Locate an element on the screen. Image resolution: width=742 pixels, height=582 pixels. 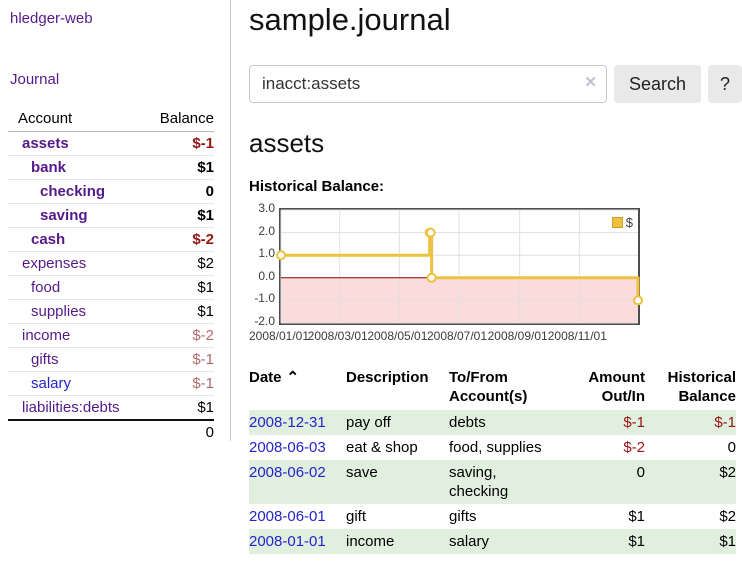
y-axis-tick-label: 1.0 is located at coordinates (266, 253).